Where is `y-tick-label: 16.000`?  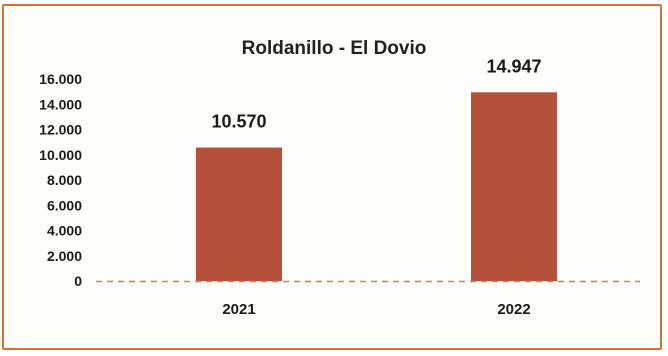
y-tick-label: 16.000 is located at coordinates (60, 79).